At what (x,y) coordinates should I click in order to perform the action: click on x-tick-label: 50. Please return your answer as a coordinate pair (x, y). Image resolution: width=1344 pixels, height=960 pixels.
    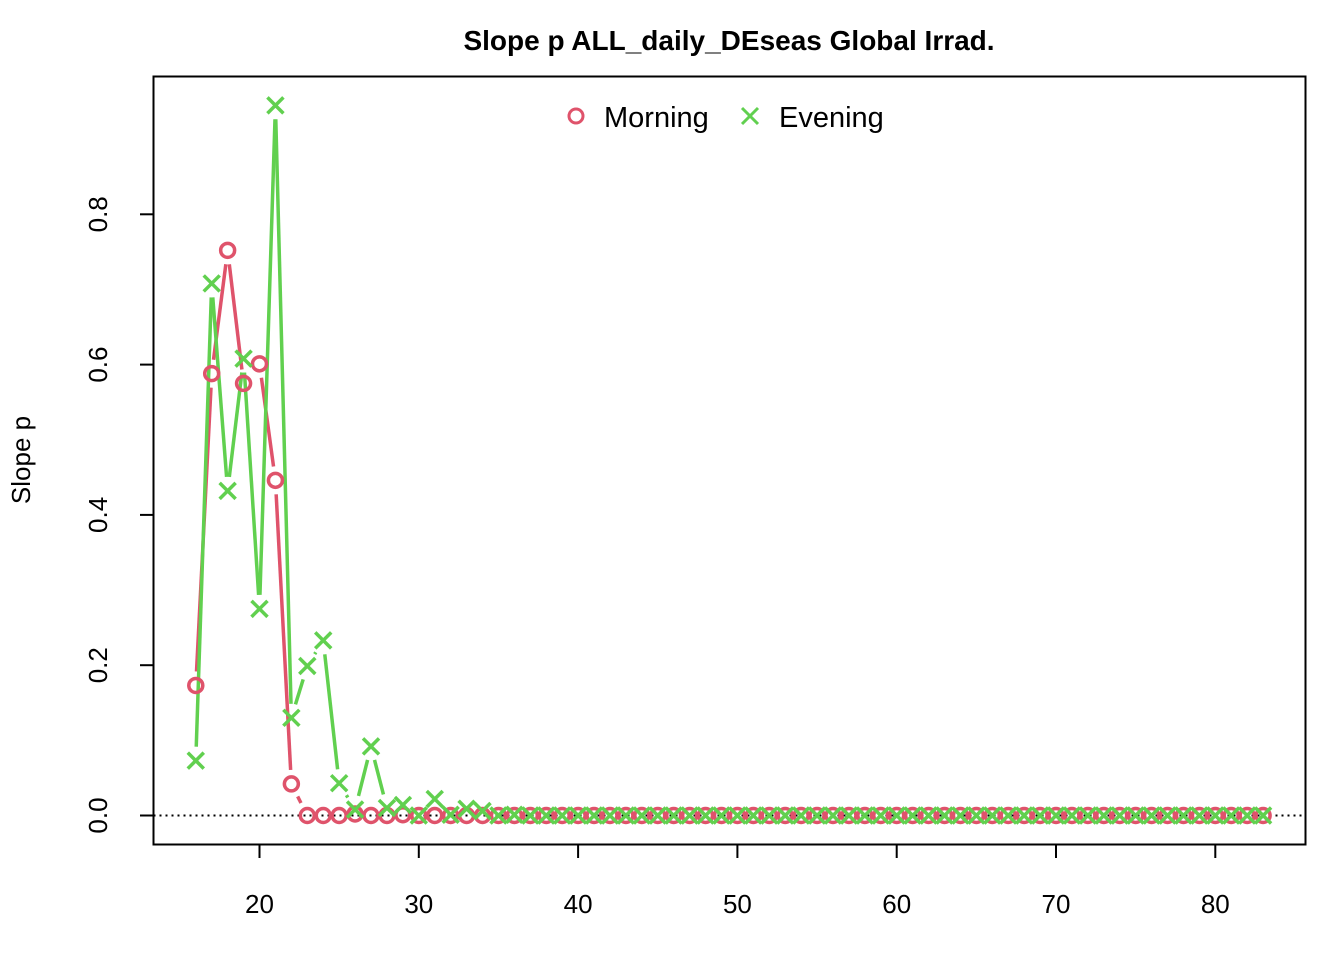
    Looking at the image, I should click on (737, 904).